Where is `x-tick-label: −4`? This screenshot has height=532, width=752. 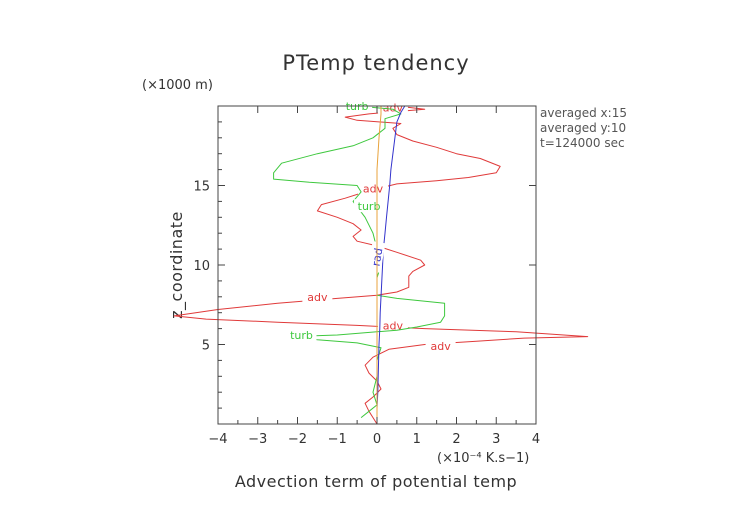
x-tick-label: −4 is located at coordinates (217, 439).